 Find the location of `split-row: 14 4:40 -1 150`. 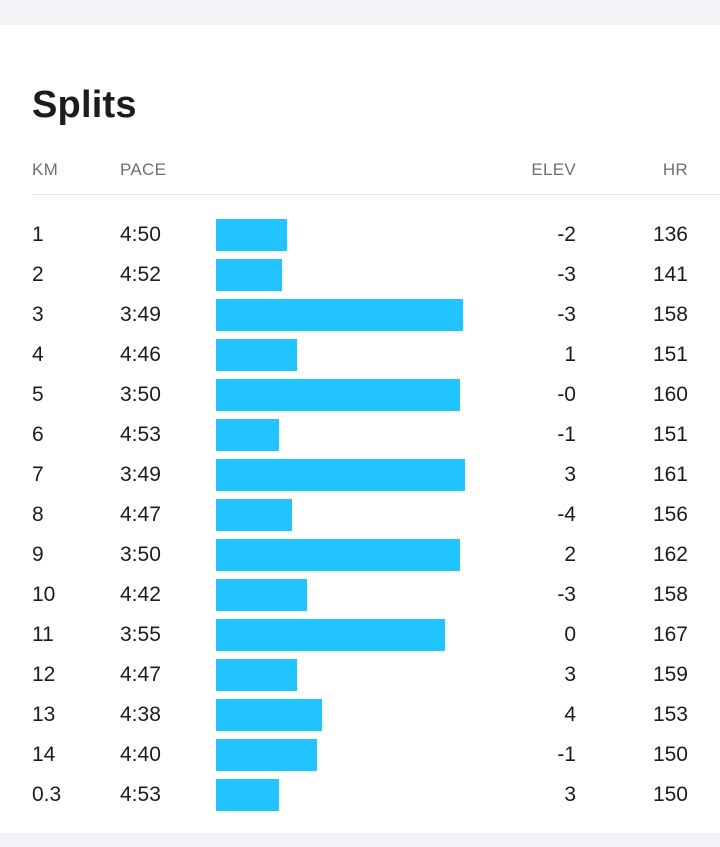

split-row: 14 4:40 -1 150 is located at coordinates (360, 755).